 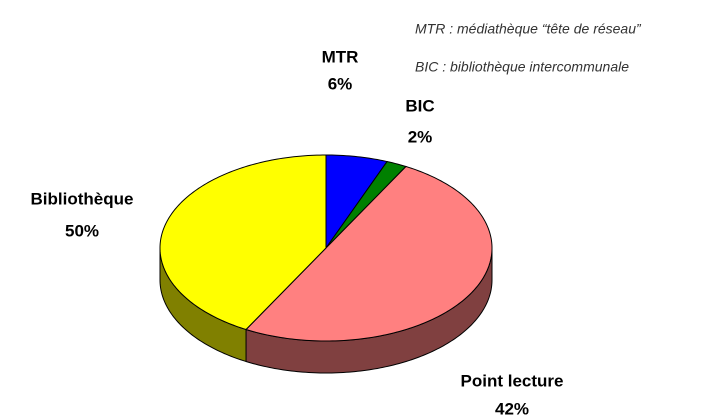 What do you see at coordinates (528, 29) in the screenshot?
I see `annotation: MTR : médiathèque “tête de réseau”` at bounding box center [528, 29].